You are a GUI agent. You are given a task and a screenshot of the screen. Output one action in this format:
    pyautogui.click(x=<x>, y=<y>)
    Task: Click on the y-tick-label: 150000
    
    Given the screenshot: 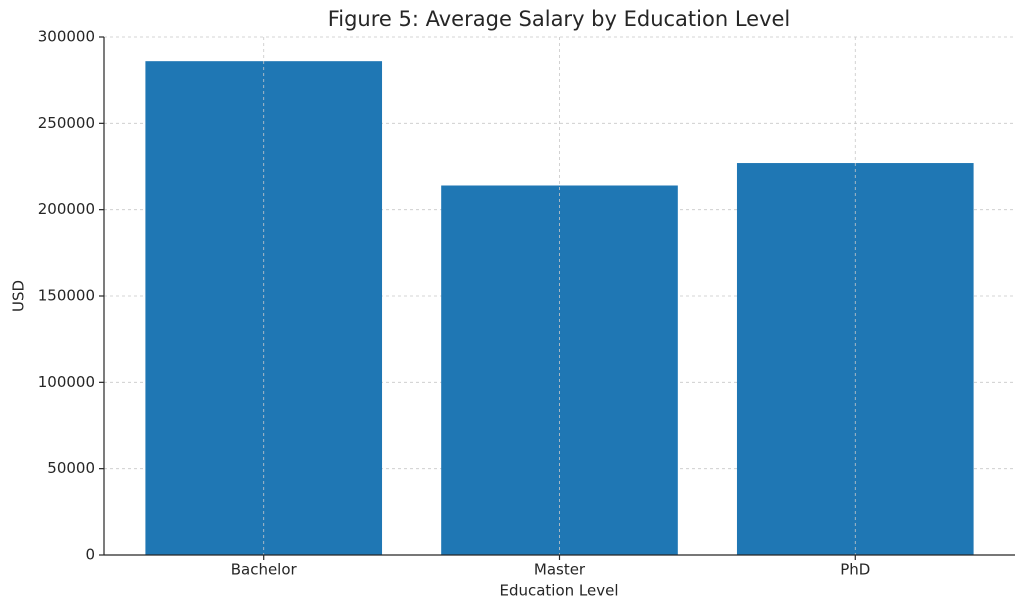 What is the action you would take?
    pyautogui.click(x=66, y=296)
    